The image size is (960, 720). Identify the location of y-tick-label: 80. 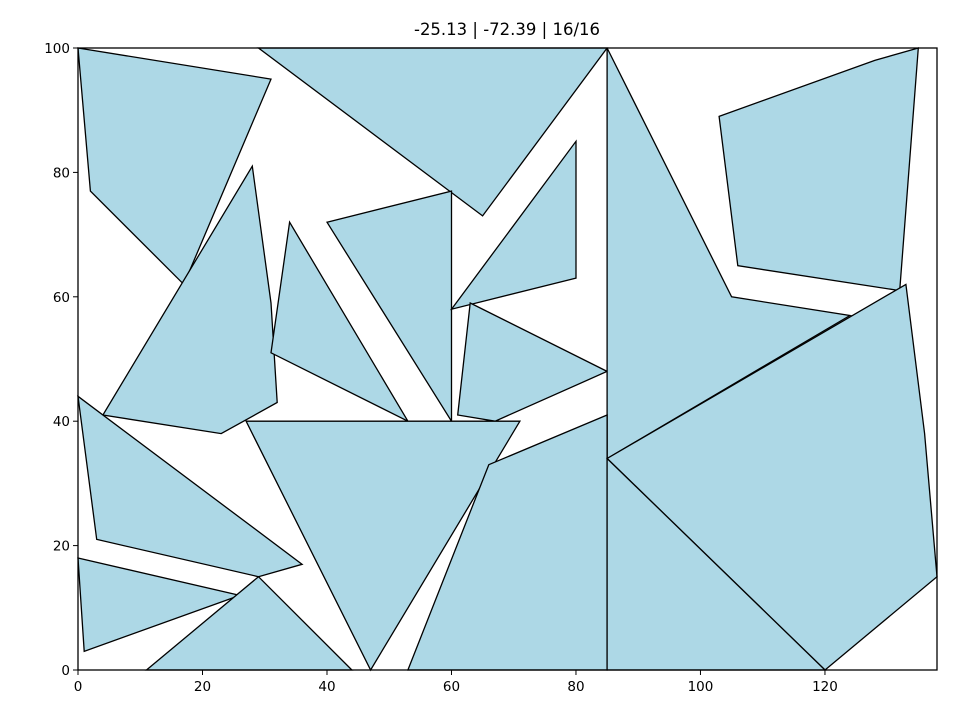
(61, 173).